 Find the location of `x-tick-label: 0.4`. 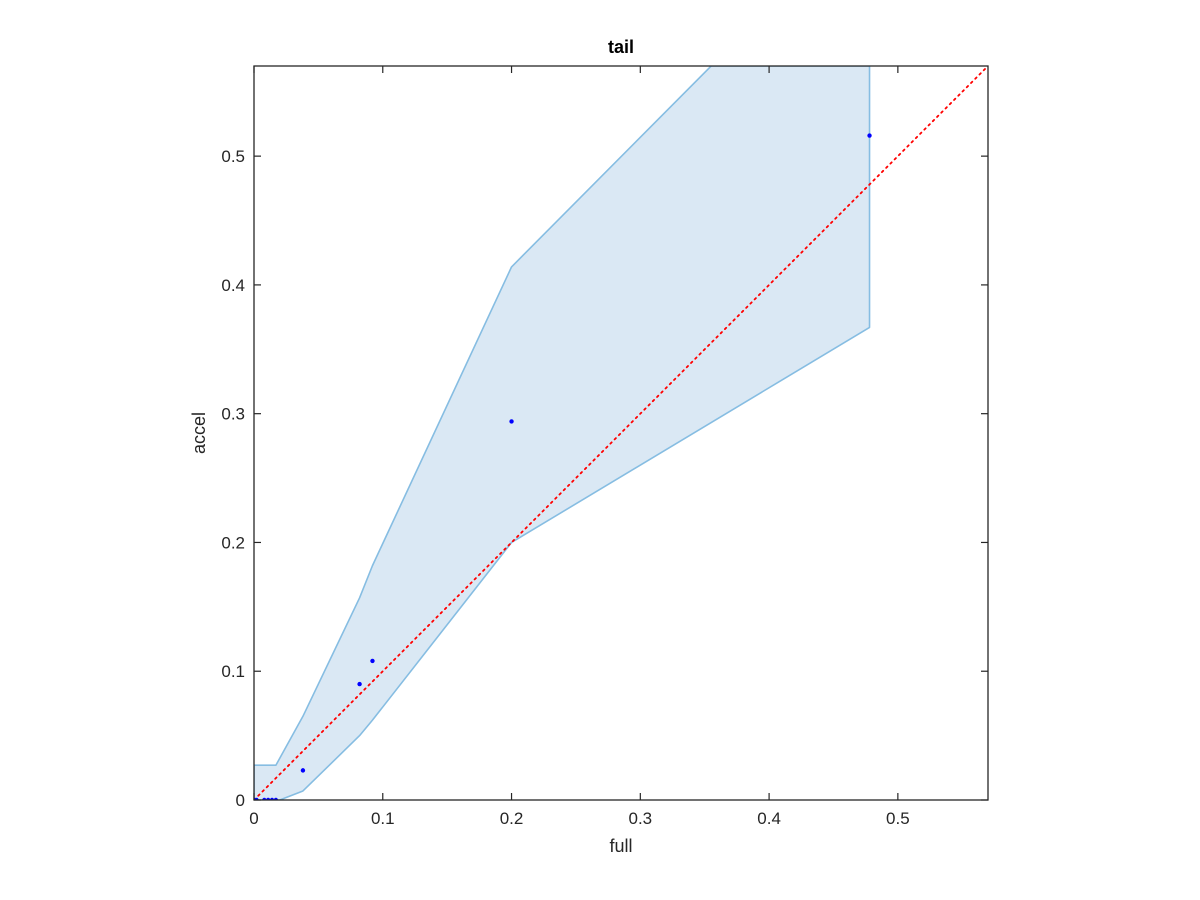

x-tick-label: 0.4 is located at coordinates (769, 818).